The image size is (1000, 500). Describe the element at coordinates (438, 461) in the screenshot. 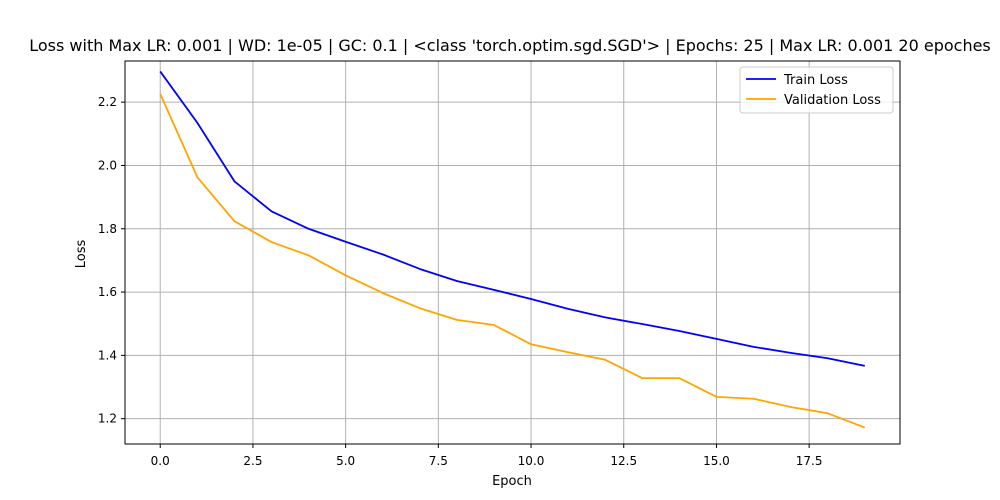

I see `x-tick-label: 7.5` at that location.